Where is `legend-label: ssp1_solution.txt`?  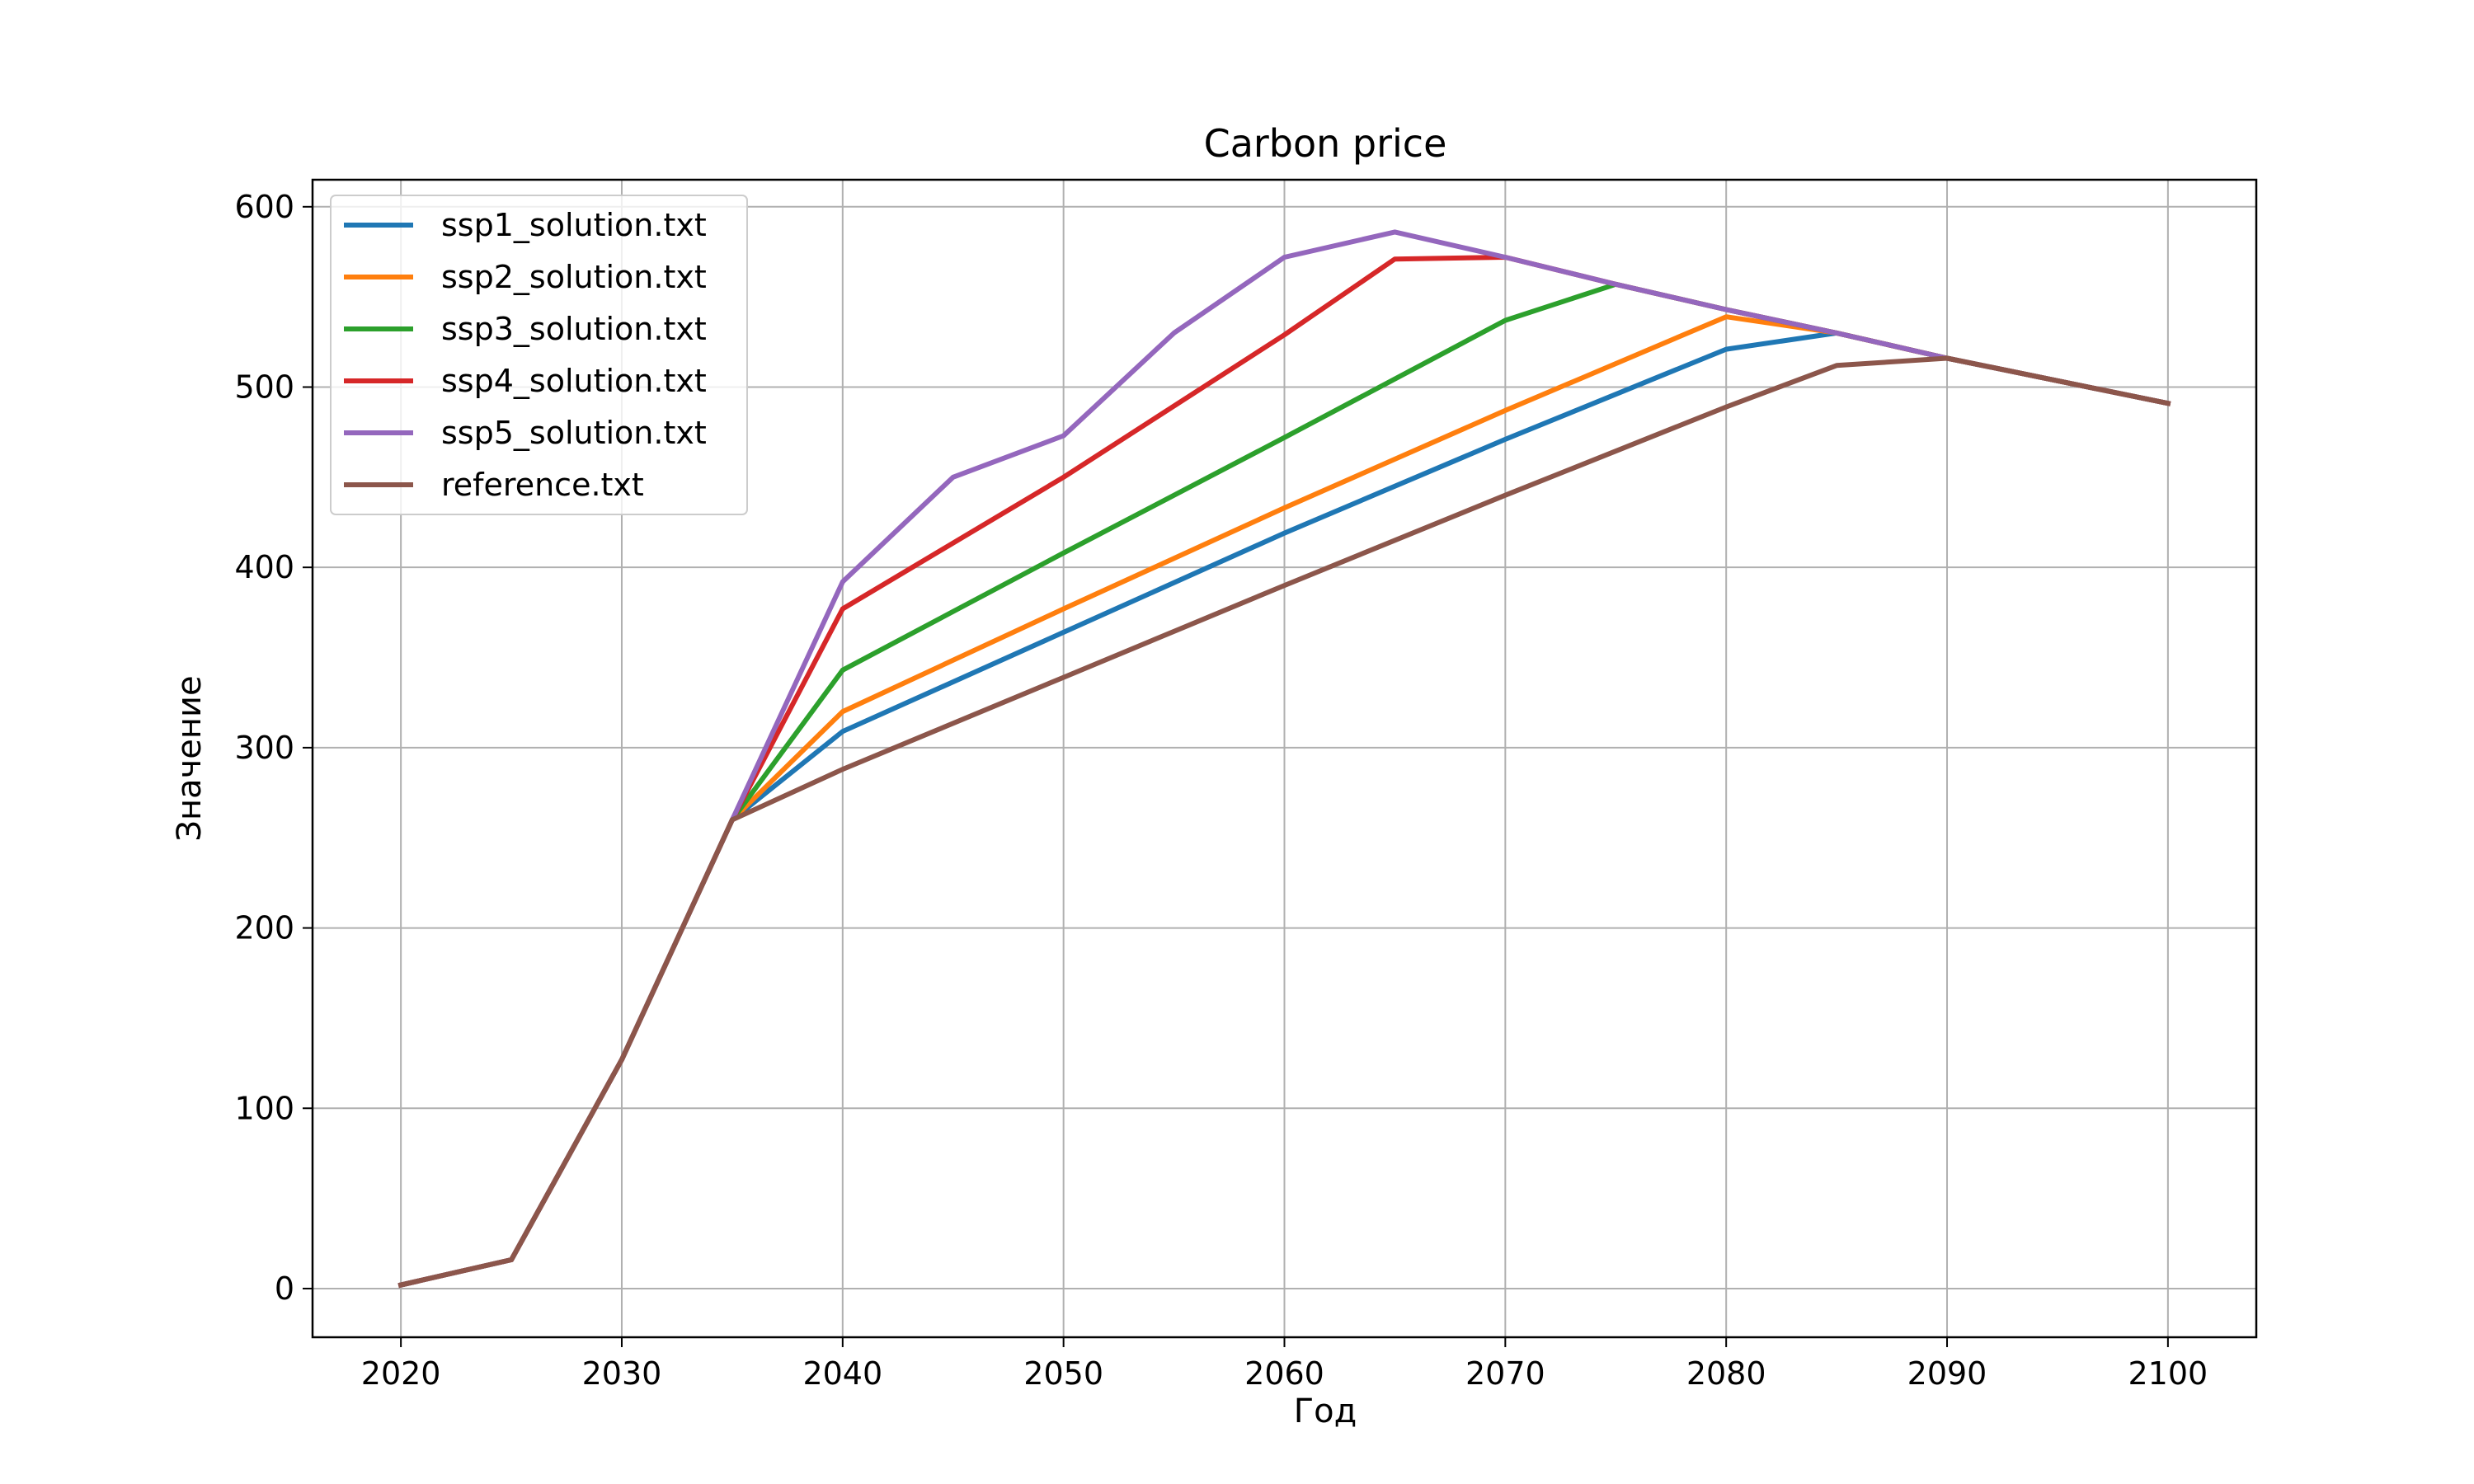 legend-label: ssp1_solution.txt is located at coordinates (574, 225).